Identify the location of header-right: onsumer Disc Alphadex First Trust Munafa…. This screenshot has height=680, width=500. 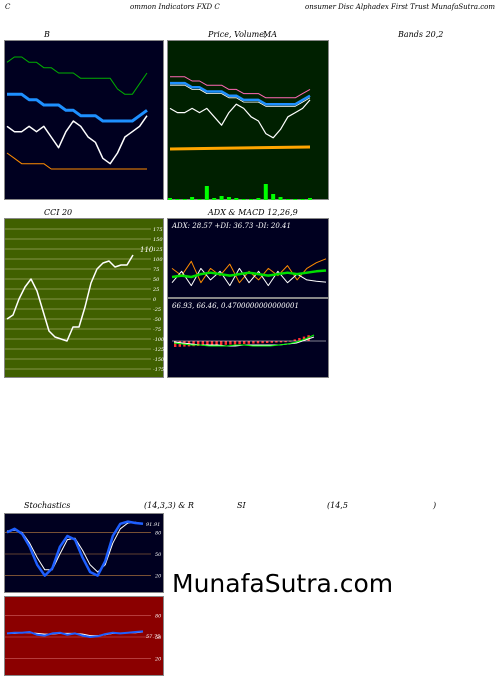
(400, 7).